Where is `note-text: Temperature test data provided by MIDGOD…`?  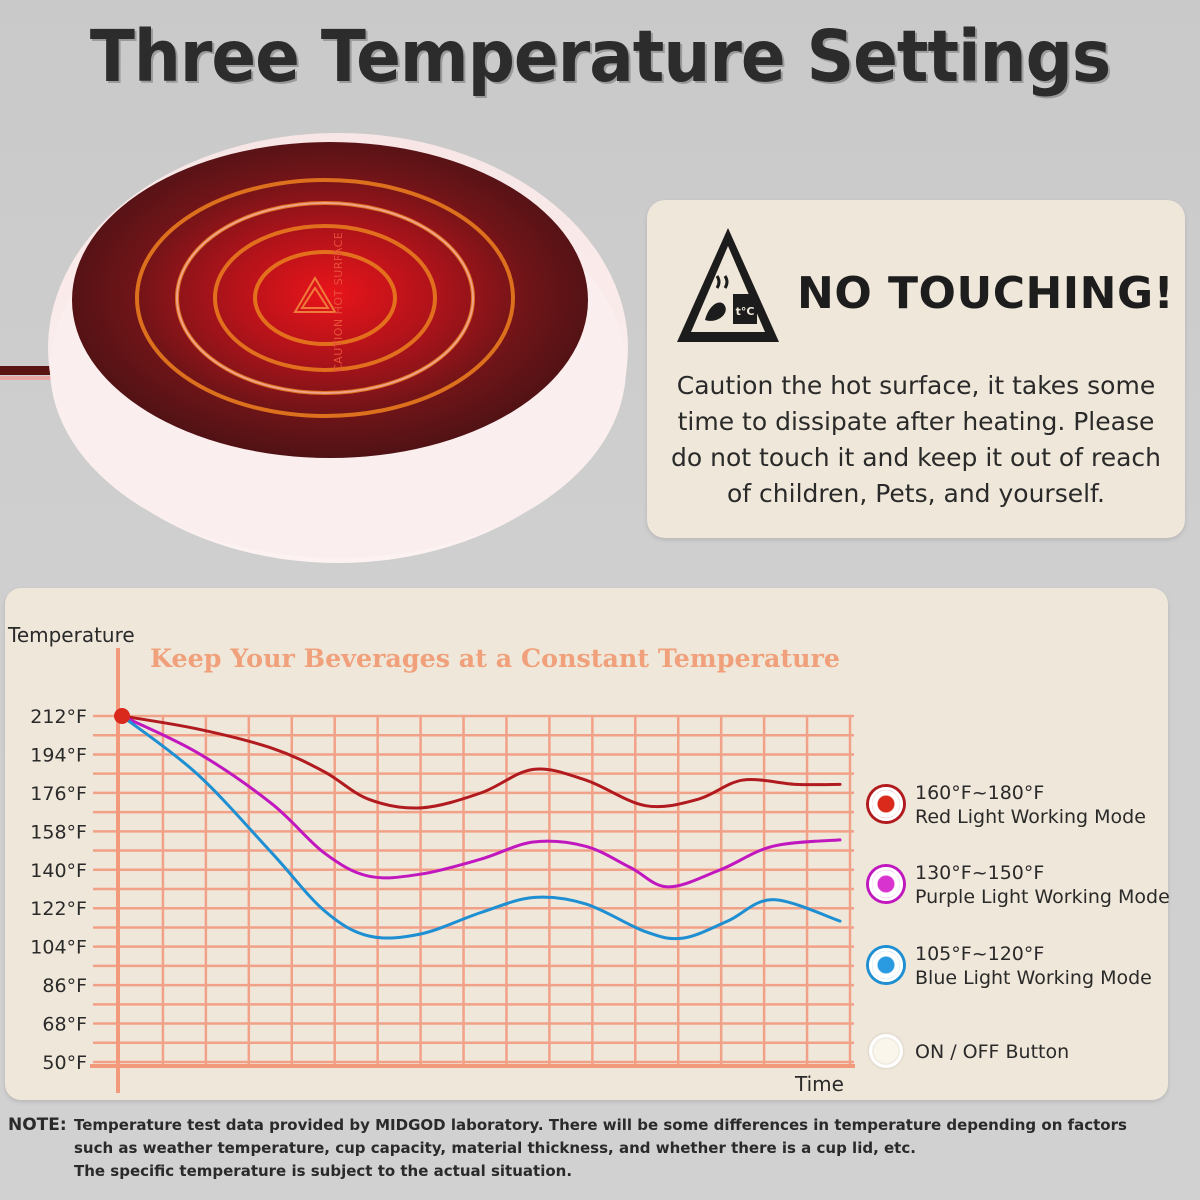
note-text: Temperature test data provided by MIDGOD… is located at coordinates (624, 1148).